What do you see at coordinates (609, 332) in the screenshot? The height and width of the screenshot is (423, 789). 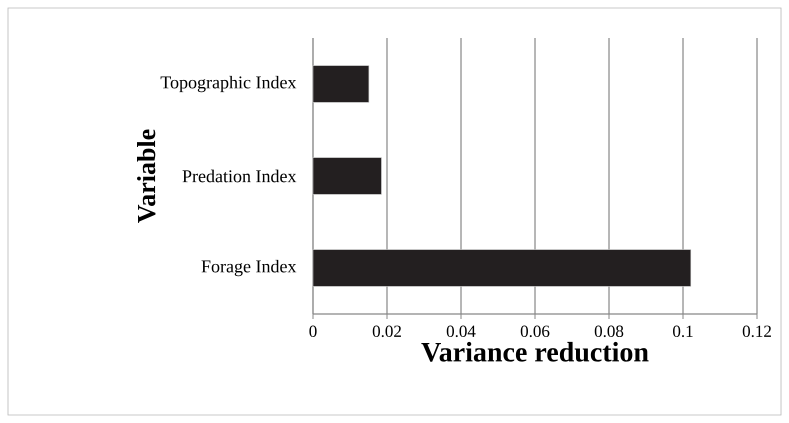 I see `x-tick-label: 0.08` at bounding box center [609, 332].